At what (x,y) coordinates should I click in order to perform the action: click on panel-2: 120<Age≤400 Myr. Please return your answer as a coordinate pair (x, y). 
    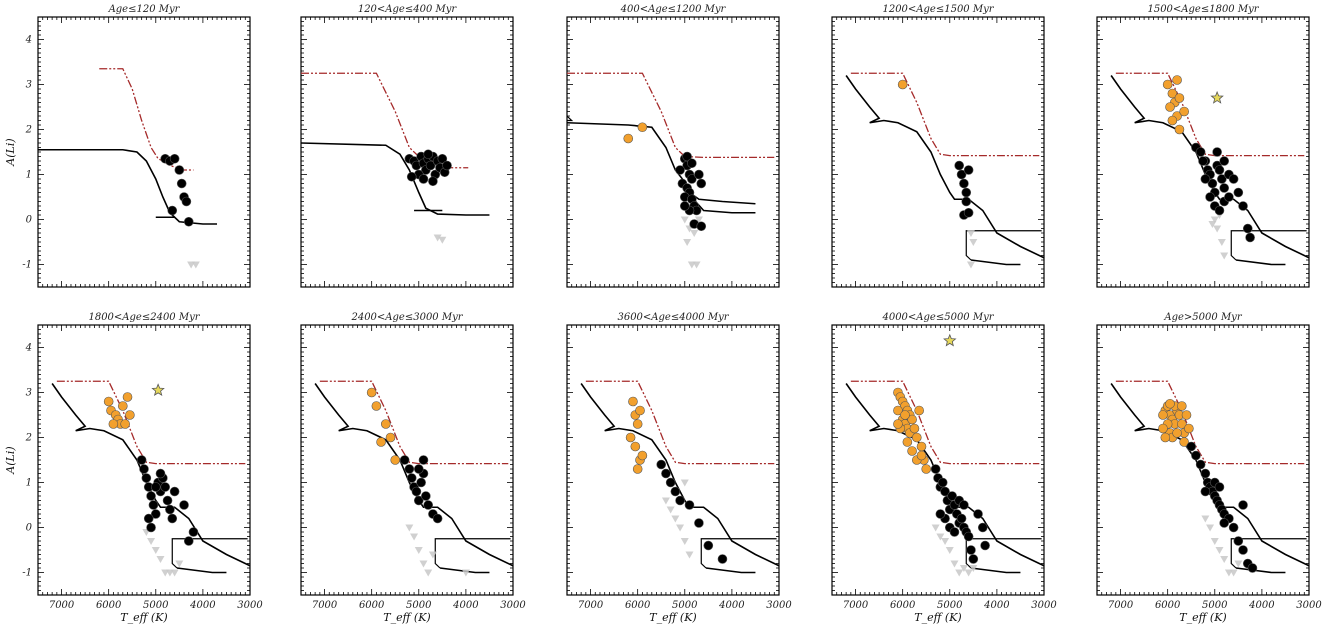
    Looking at the image, I should click on (407, 146).